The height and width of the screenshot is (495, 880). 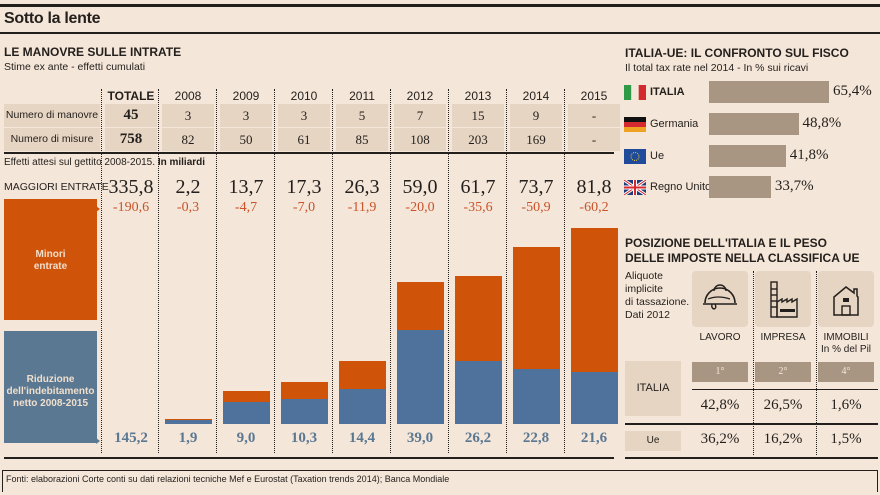 What do you see at coordinates (594, 187) in the screenshot?
I see `maggiori-entrate-value: 81,8` at bounding box center [594, 187].